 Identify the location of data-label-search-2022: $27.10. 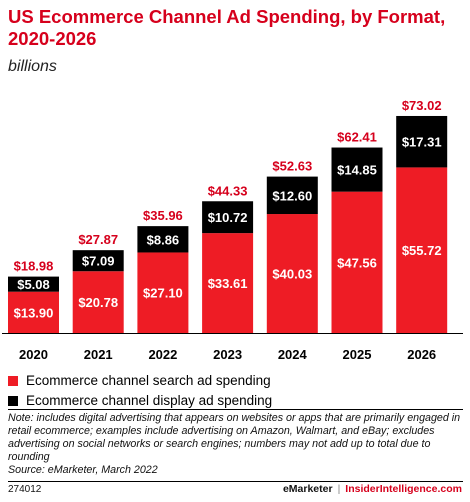
(163, 293).